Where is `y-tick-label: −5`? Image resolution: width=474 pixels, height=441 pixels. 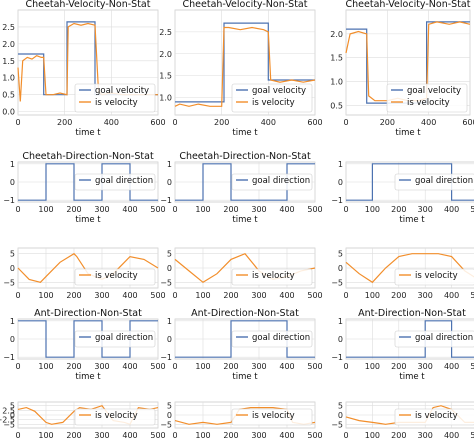
y-tick-label: −5 is located at coordinates (166, 282).